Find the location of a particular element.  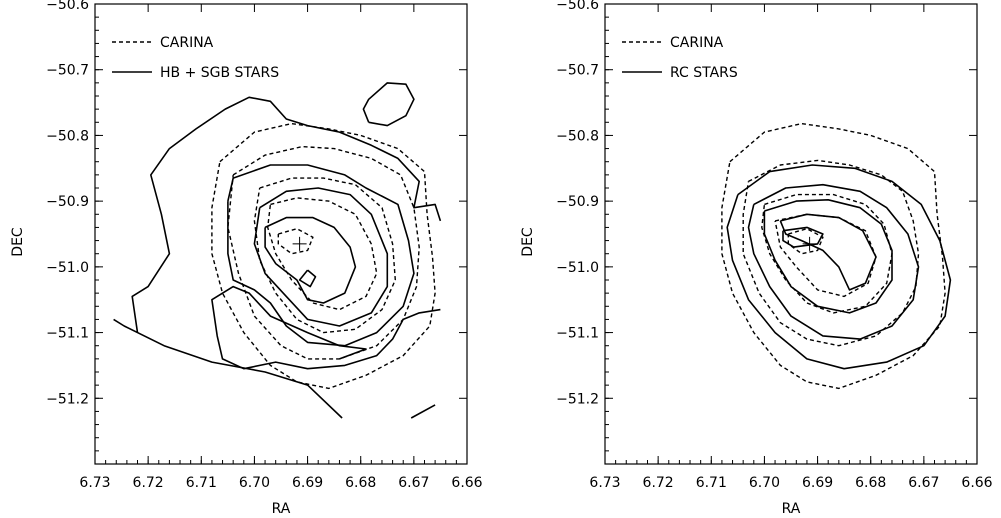

right-ylabel: DEC is located at coordinates (528, 242).